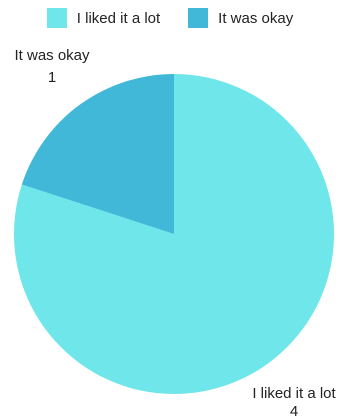 The width and height of the screenshot is (340, 418). Describe the element at coordinates (294, 393) in the screenshot. I see `slice-label-liked-a-lot: I liked it a lot` at that location.